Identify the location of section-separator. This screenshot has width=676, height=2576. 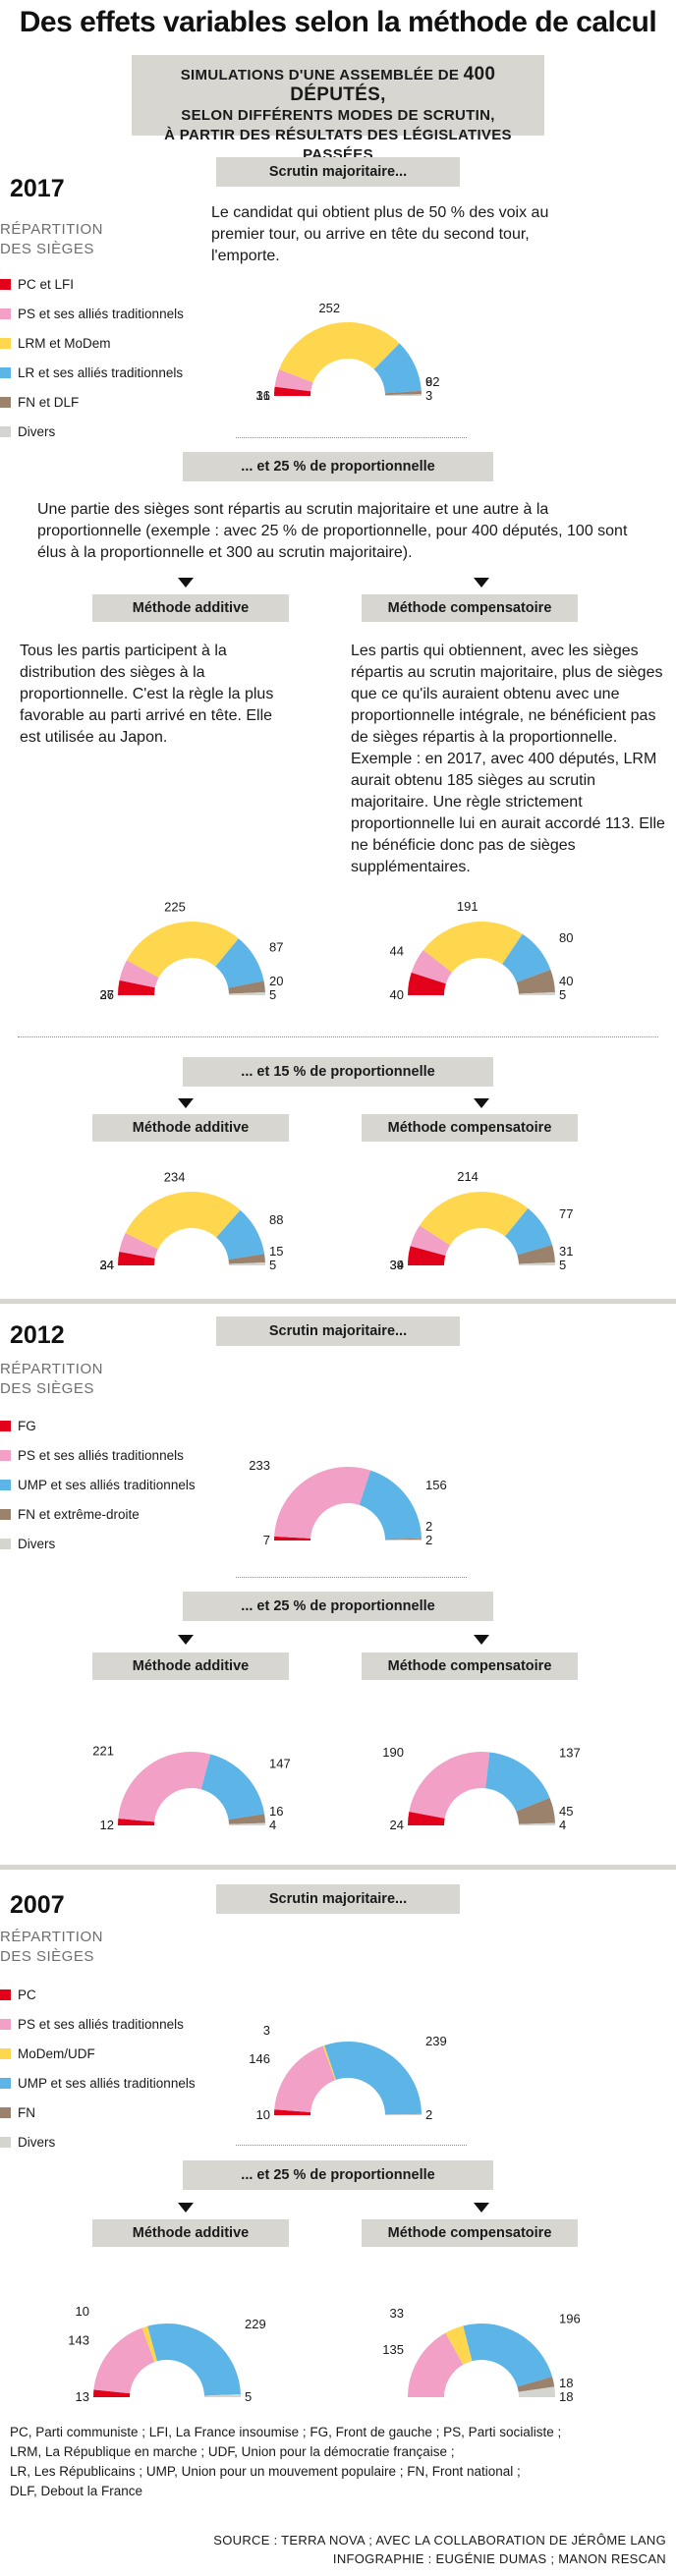
(338, 1301).